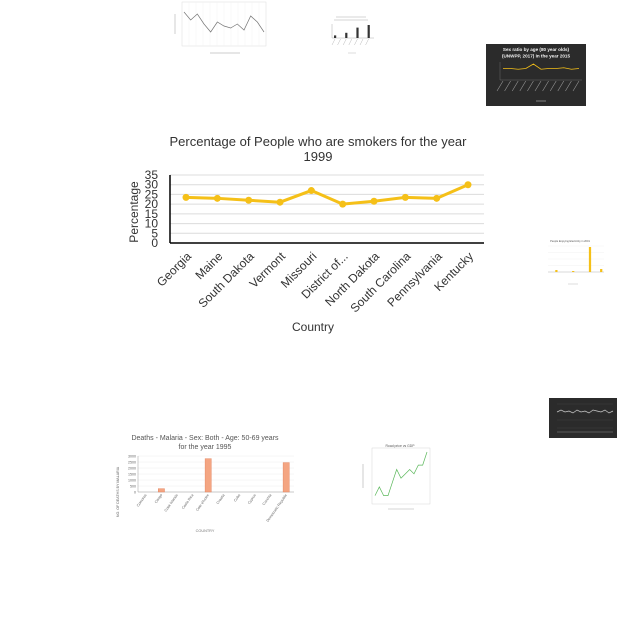  Describe the element at coordinates (154, 233) in the screenshot. I see `y-tick-label: 5` at that location.